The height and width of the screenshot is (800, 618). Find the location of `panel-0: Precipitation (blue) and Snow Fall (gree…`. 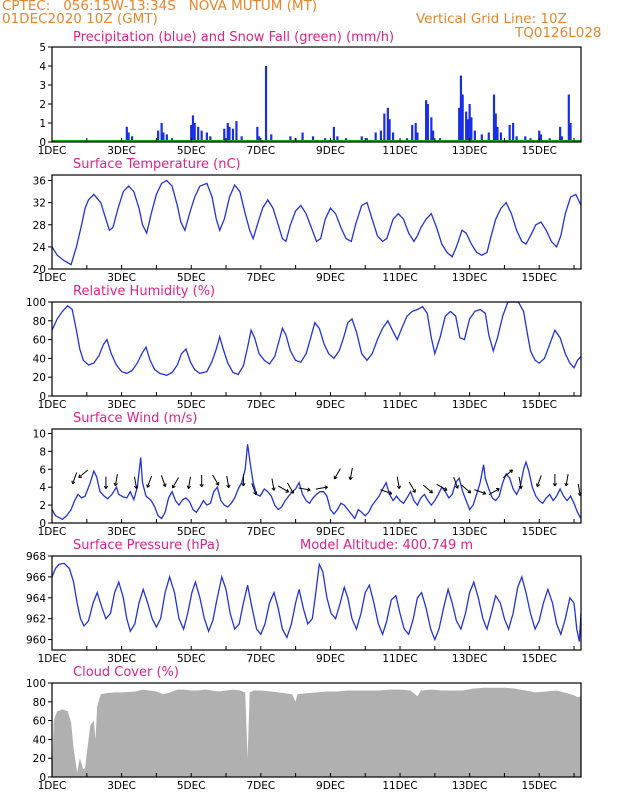

panel-0: Precipitation (blue) and Snow Fall (gree… is located at coordinates (310, 93).